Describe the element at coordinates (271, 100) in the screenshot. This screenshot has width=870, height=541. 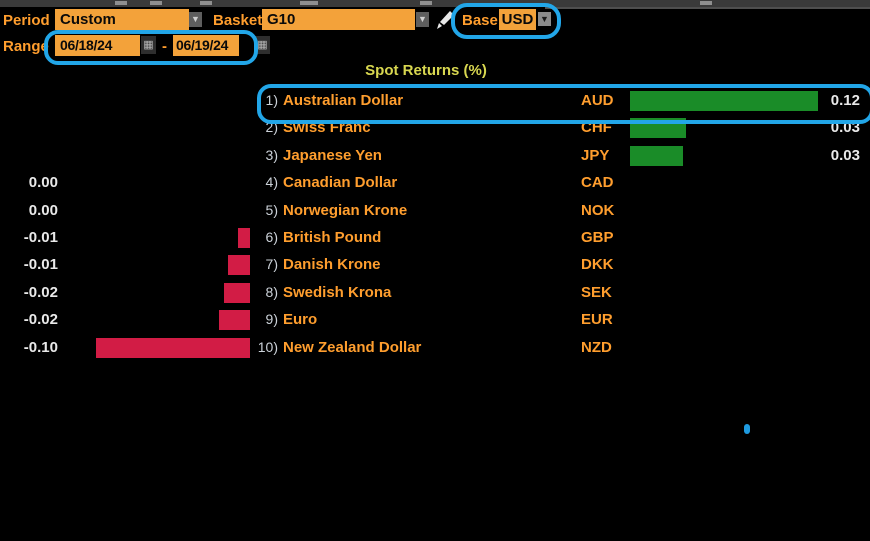
I see `row-number: 1)` at that location.